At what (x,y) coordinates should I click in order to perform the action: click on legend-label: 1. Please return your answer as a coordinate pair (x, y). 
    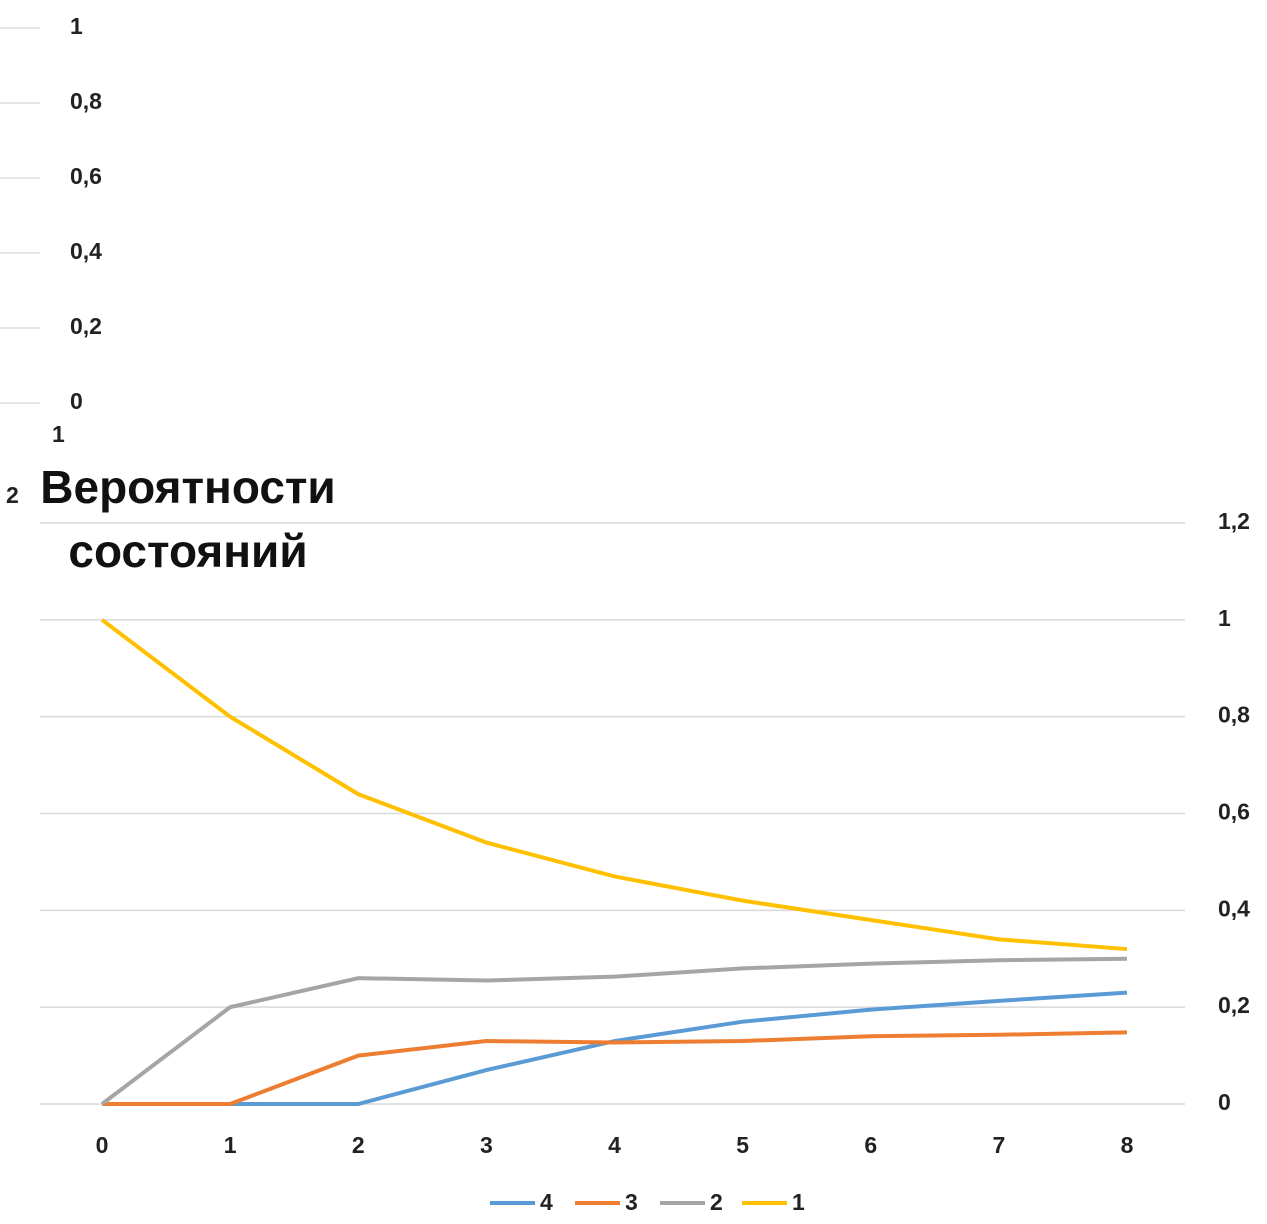
    Looking at the image, I should click on (798, 1202).